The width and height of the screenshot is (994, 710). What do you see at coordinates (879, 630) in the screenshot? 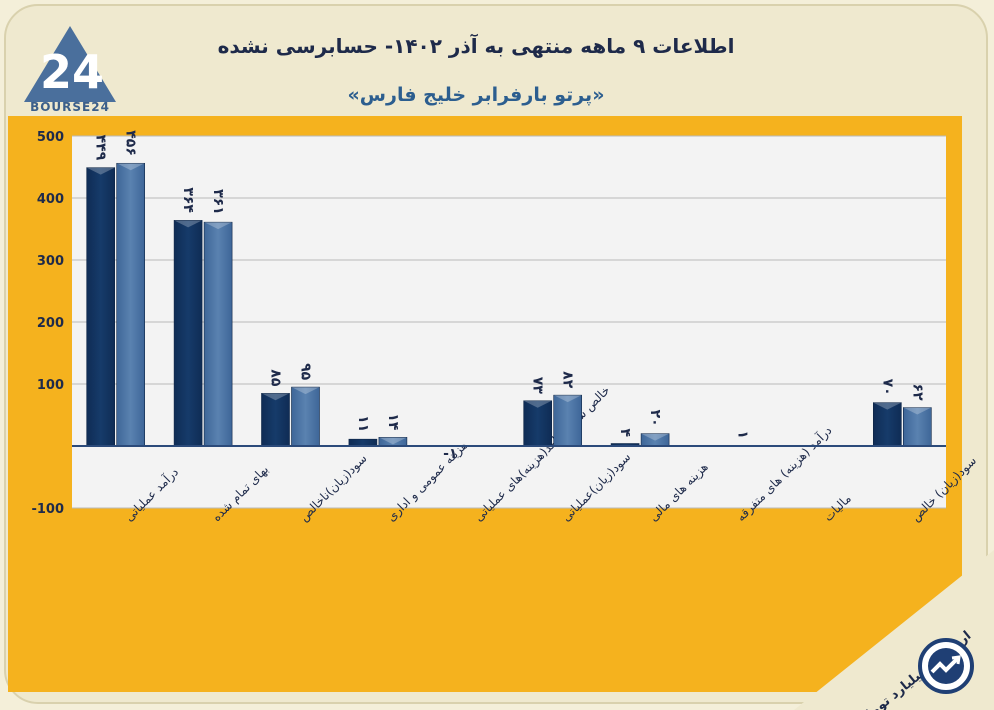
I see `unit-badge: ارقام به میلیارد تومان` at bounding box center [879, 630].